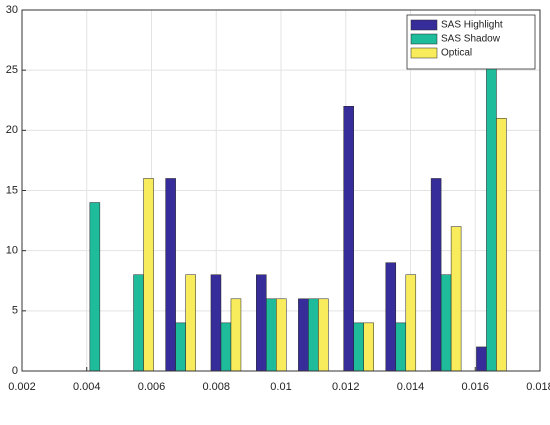  I want to click on x-tick-label: 0.002, so click(22, 387).